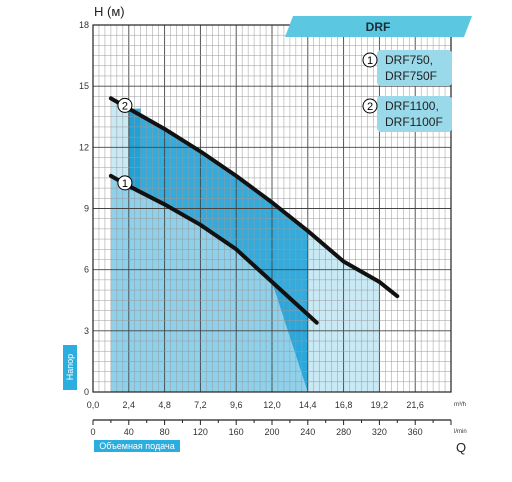 The width and height of the screenshot is (512, 482). What do you see at coordinates (343, 432) in the screenshot?
I see `x-tick-label-lmin: 280` at bounding box center [343, 432].